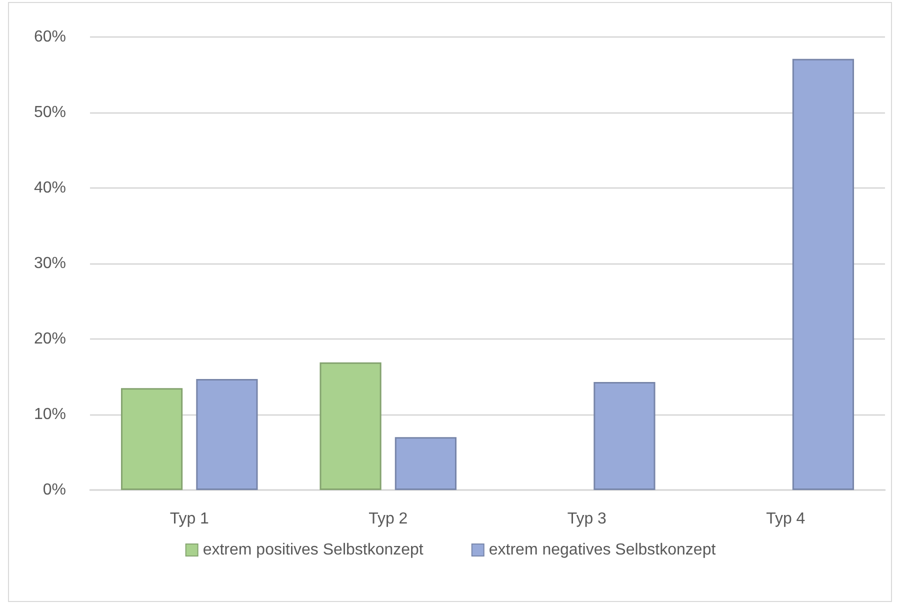 Image resolution: width=901 pixels, height=607 pixels. I want to click on y-tick-label: 0%, so click(54, 490).